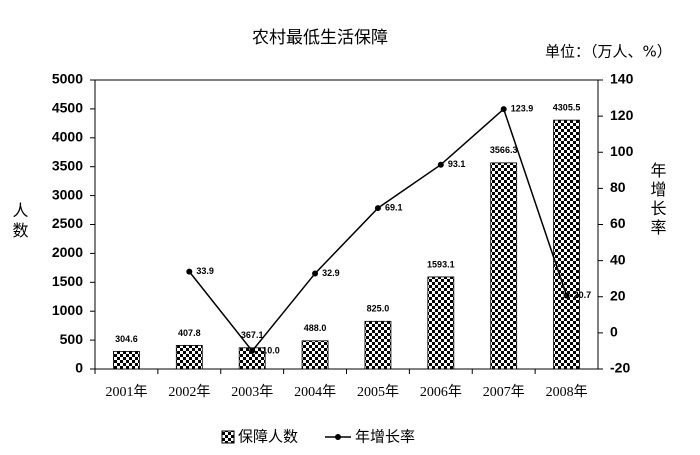 The width and height of the screenshot is (700, 455). Describe the element at coordinates (72, 339) in the screenshot. I see `y-tick-label: 500` at that location.